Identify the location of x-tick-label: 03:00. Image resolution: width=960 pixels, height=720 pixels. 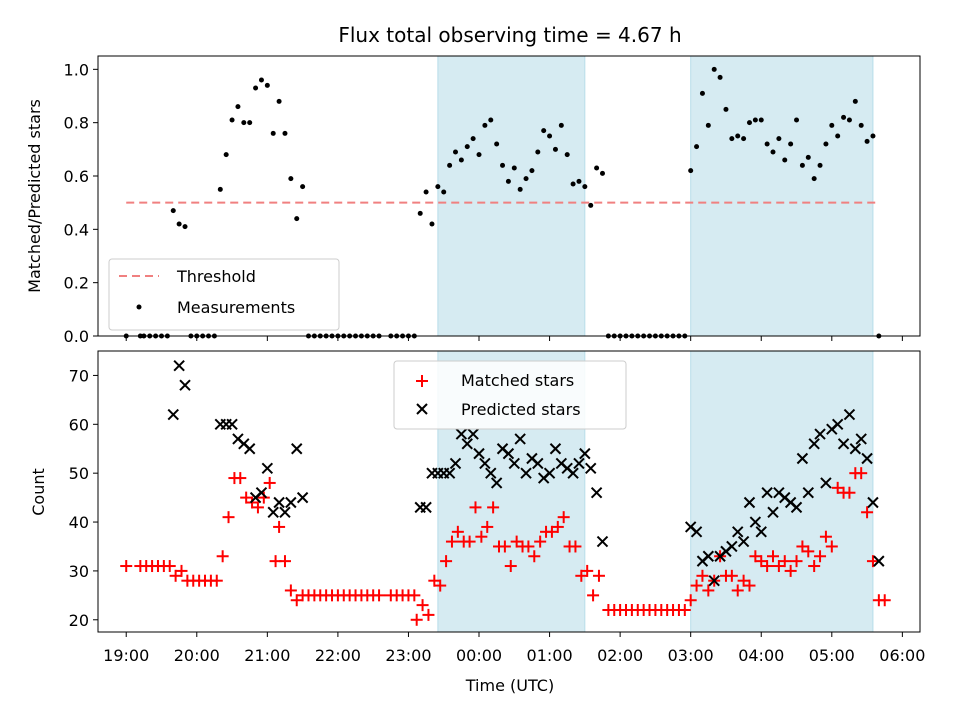
(691, 655).